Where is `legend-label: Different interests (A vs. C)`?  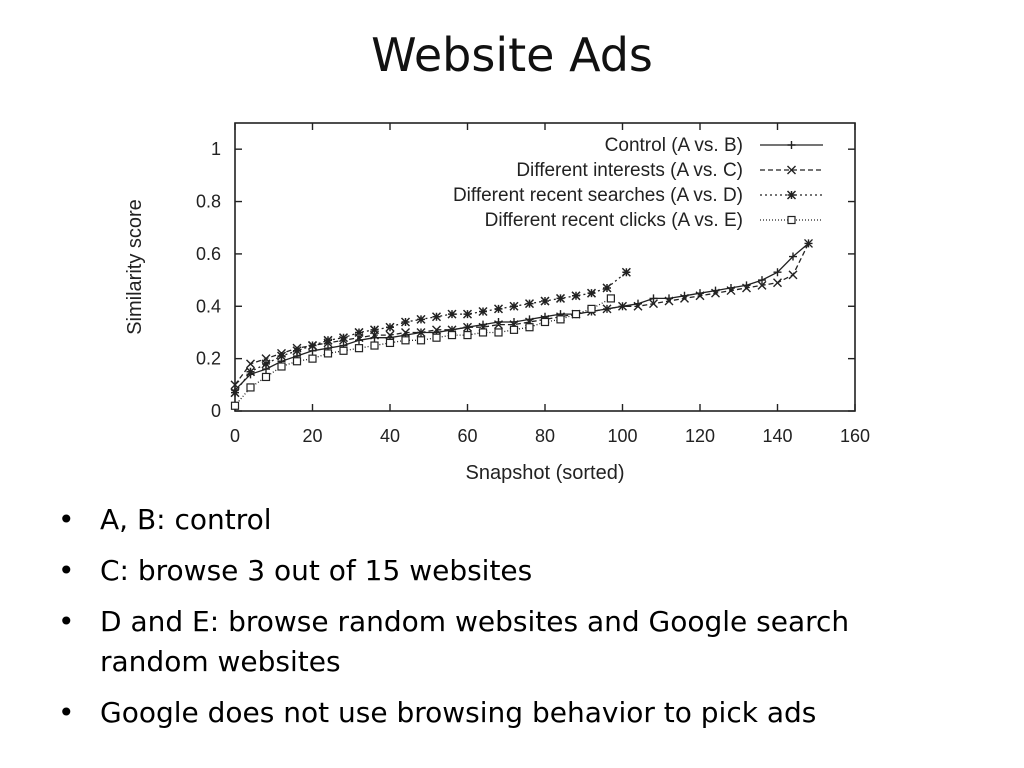
legend-label: Different interests (A vs. C) is located at coordinates (629, 170).